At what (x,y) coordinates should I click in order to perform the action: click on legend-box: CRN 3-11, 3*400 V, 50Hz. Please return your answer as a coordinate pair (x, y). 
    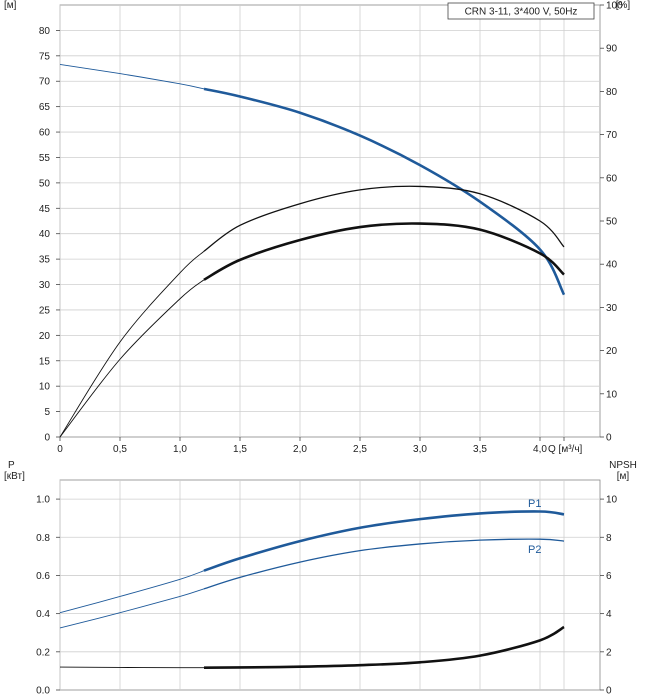
    Looking at the image, I should click on (521, 11).